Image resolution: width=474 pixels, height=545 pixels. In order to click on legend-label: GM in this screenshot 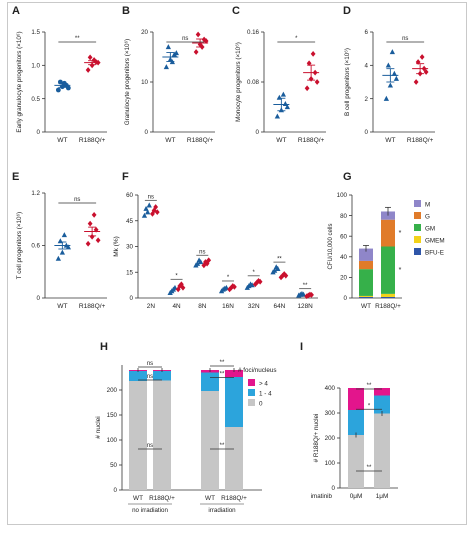, I will do `click(430, 229)`.